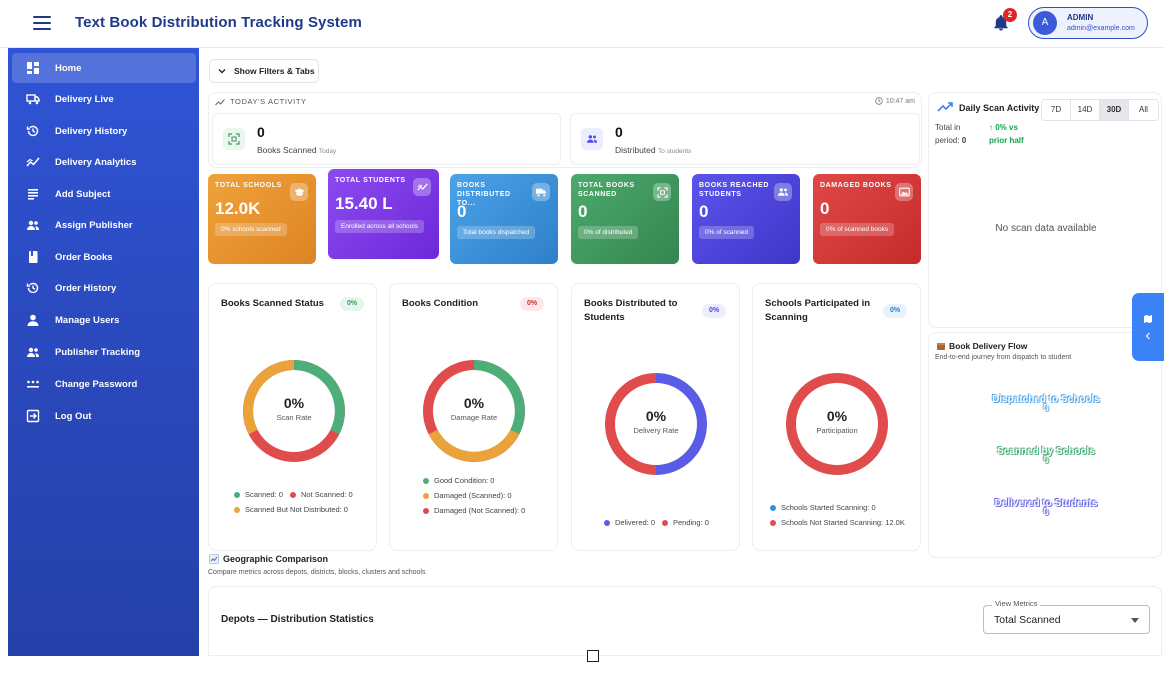 The height and width of the screenshot is (674, 1164). I want to click on notification-badge: 2, so click(1010, 15).